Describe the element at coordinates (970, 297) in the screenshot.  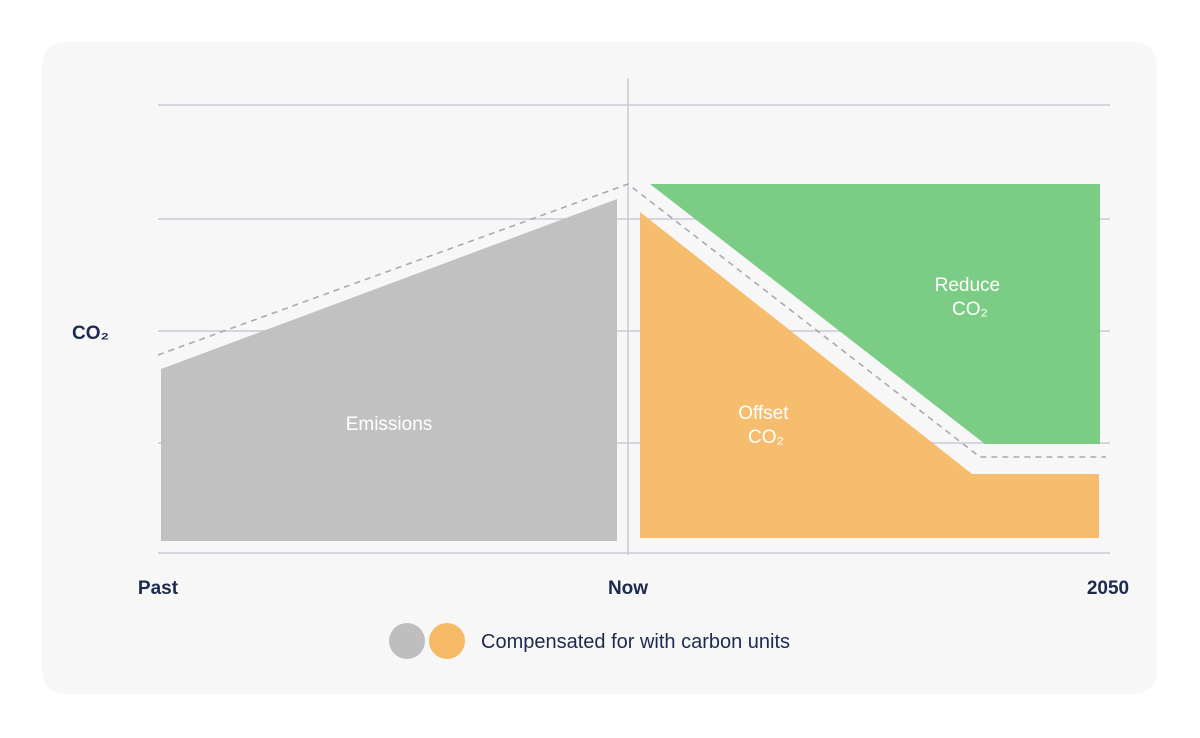
I see `reduce-label: Reduce CO₂` at that location.